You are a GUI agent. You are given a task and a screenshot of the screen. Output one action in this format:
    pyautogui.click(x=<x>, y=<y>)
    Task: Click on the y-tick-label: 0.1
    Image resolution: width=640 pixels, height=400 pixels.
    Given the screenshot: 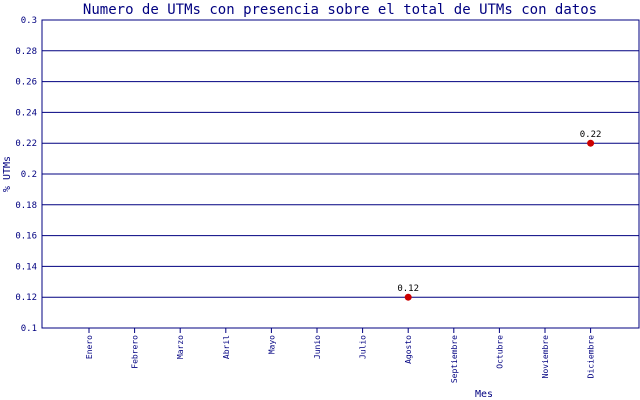 What is the action you would take?
    pyautogui.click(x=29, y=329)
    